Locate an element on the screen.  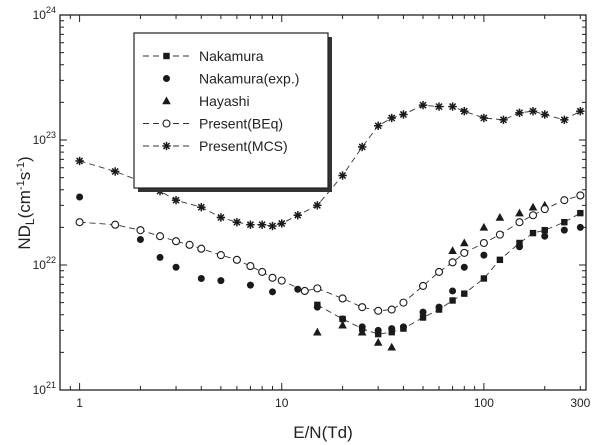
x-tick-label: 1 is located at coordinates (79, 403).